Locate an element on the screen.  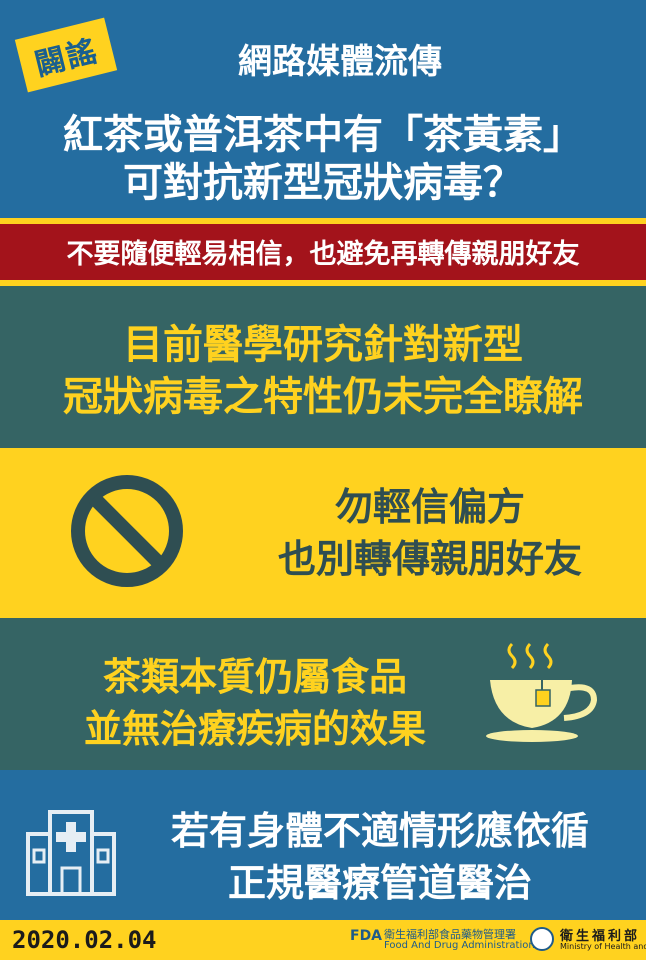
fact-line-2: 冠狀病毒之特性仍未完全瞭解 is located at coordinates (323, 397).